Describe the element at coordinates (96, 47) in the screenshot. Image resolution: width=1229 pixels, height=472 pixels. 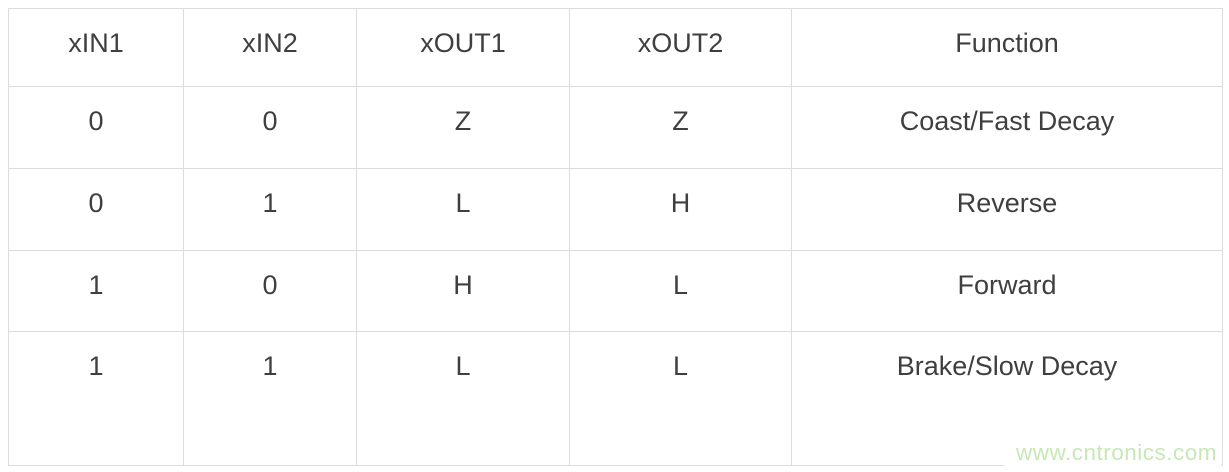
I see `column-header-xin1: xIN1` at that location.